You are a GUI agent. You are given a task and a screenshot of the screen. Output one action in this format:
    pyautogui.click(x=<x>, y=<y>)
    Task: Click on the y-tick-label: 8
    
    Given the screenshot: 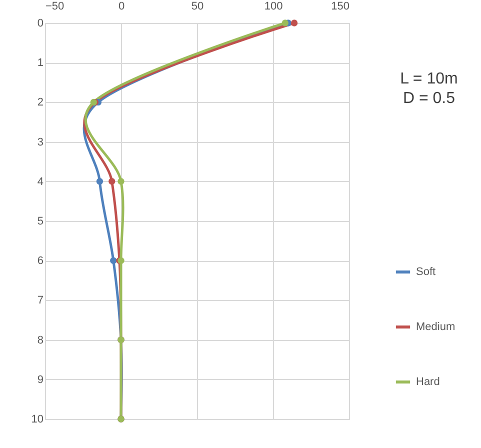 What is the action you would take?
    pyautogui.click(x=40, y=340)
    